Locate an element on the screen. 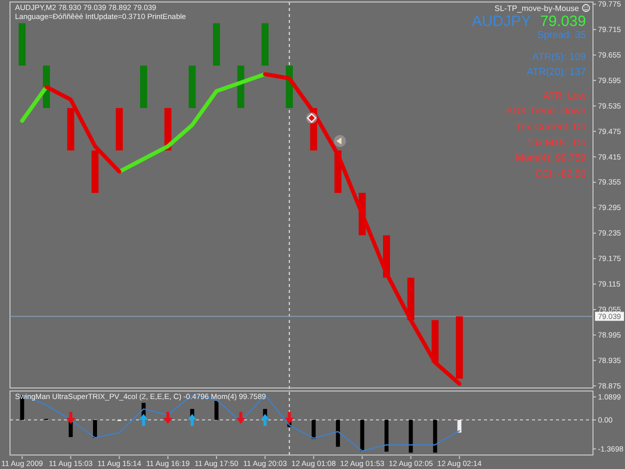 Image resolution: width=625 pixels, height=469 pixels. annotation: ATR(20): 137 is located at coordinates (556, 72).